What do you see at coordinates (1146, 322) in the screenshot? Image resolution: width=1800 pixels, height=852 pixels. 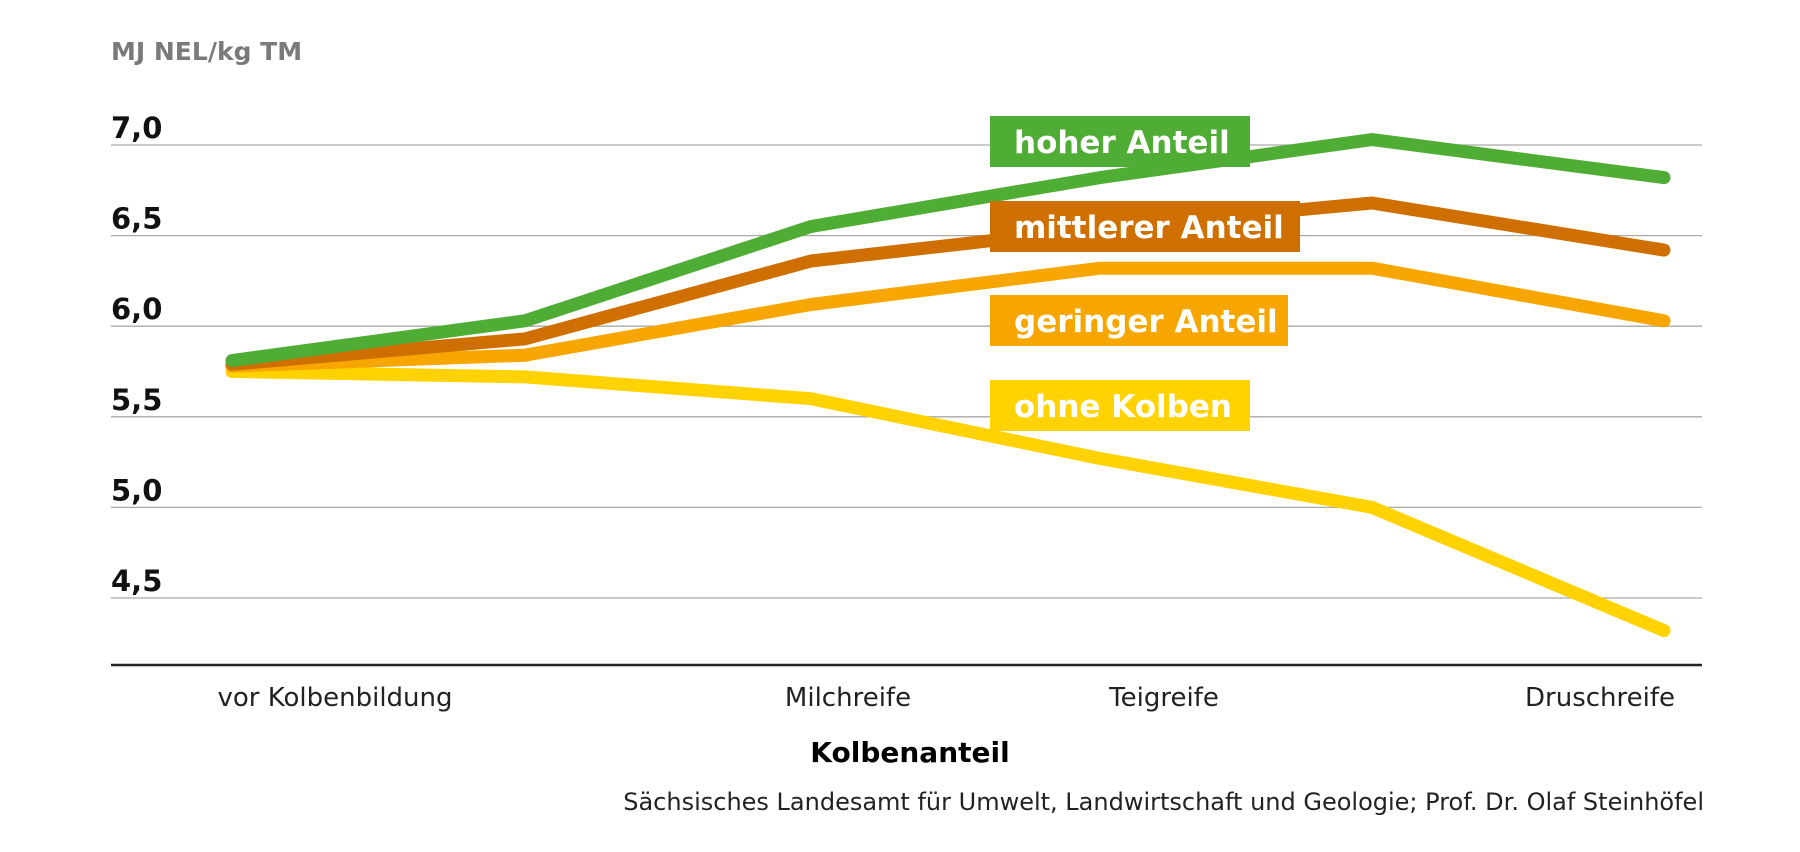 I see `series-label: geringer Anteil` at bounding box center [1146, 322].